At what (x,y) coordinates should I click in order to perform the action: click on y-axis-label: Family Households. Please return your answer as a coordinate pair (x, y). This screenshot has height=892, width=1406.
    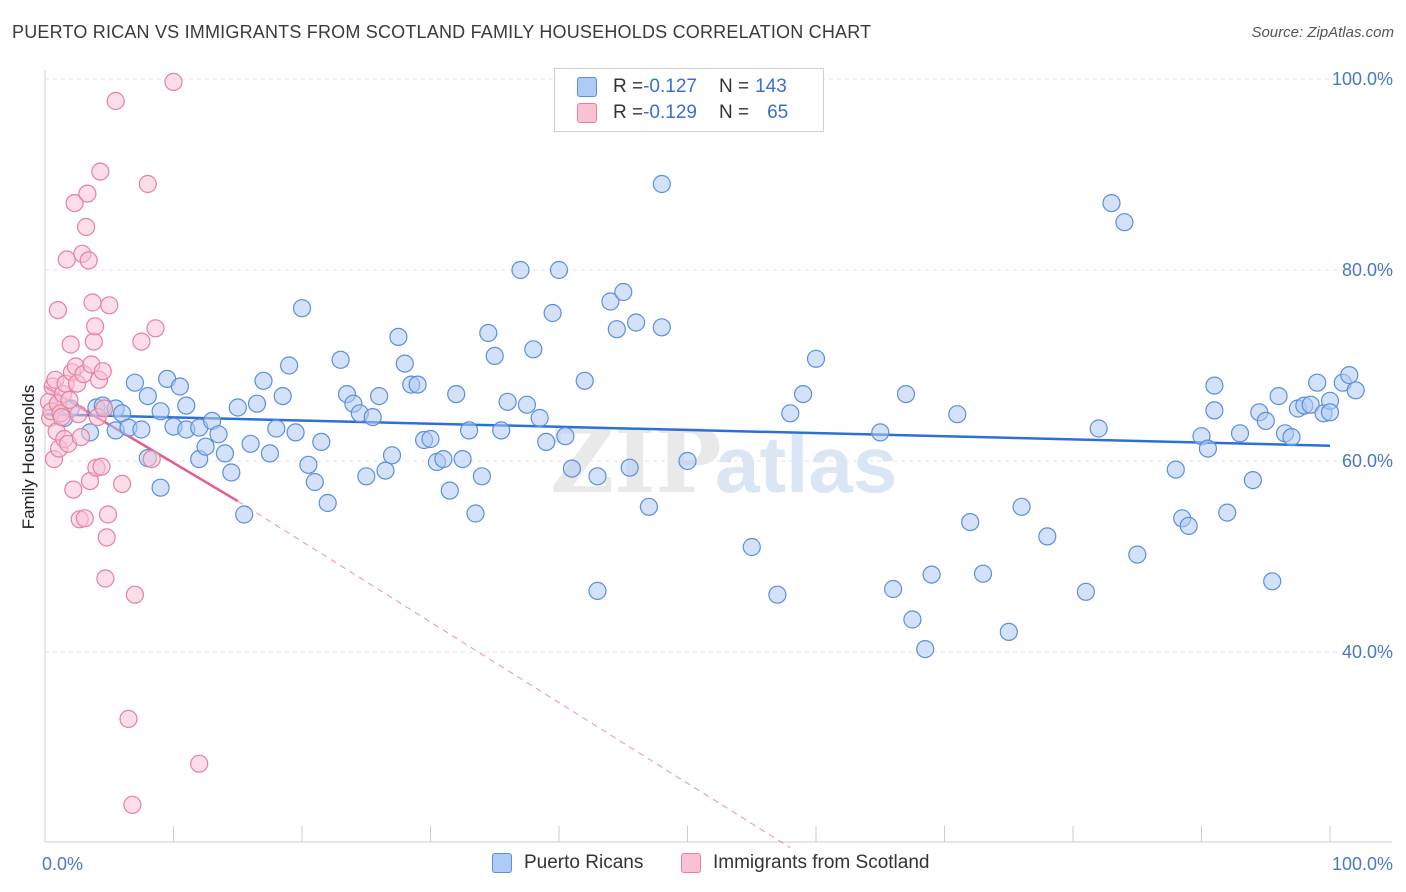
    Looking at the image, I should click on (28, 457).